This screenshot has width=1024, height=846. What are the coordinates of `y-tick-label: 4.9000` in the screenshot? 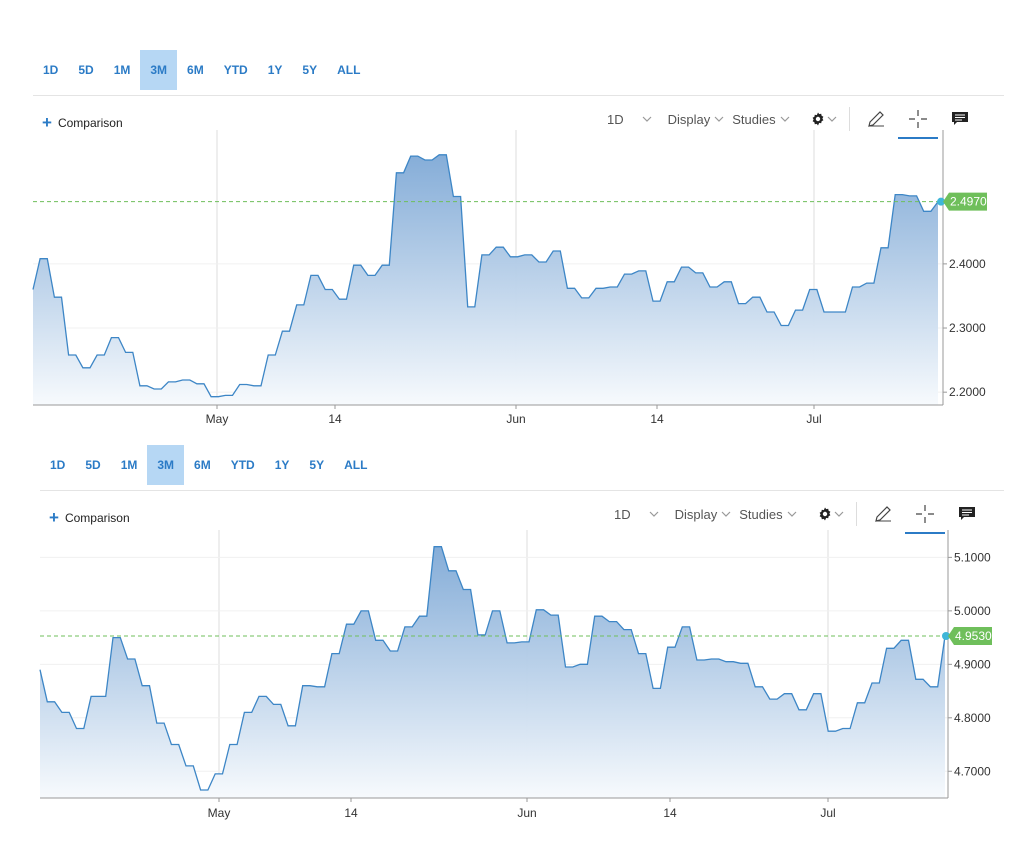 It's located at (972, 664).